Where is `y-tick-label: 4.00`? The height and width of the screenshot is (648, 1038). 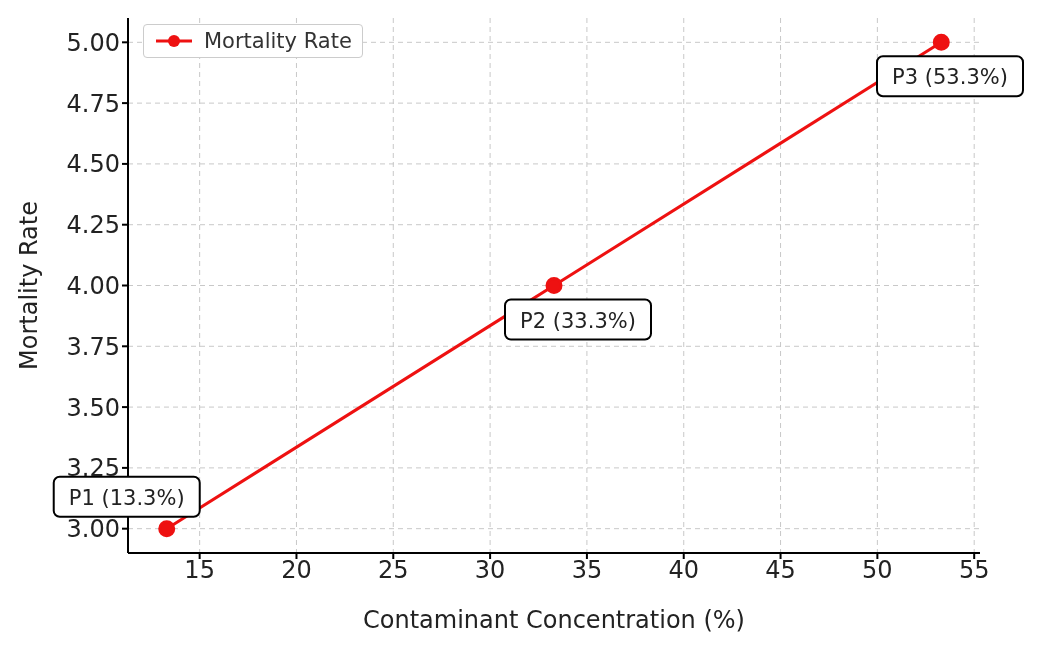 y-tick-label: 4.00 is located at coordinates (93, 286).